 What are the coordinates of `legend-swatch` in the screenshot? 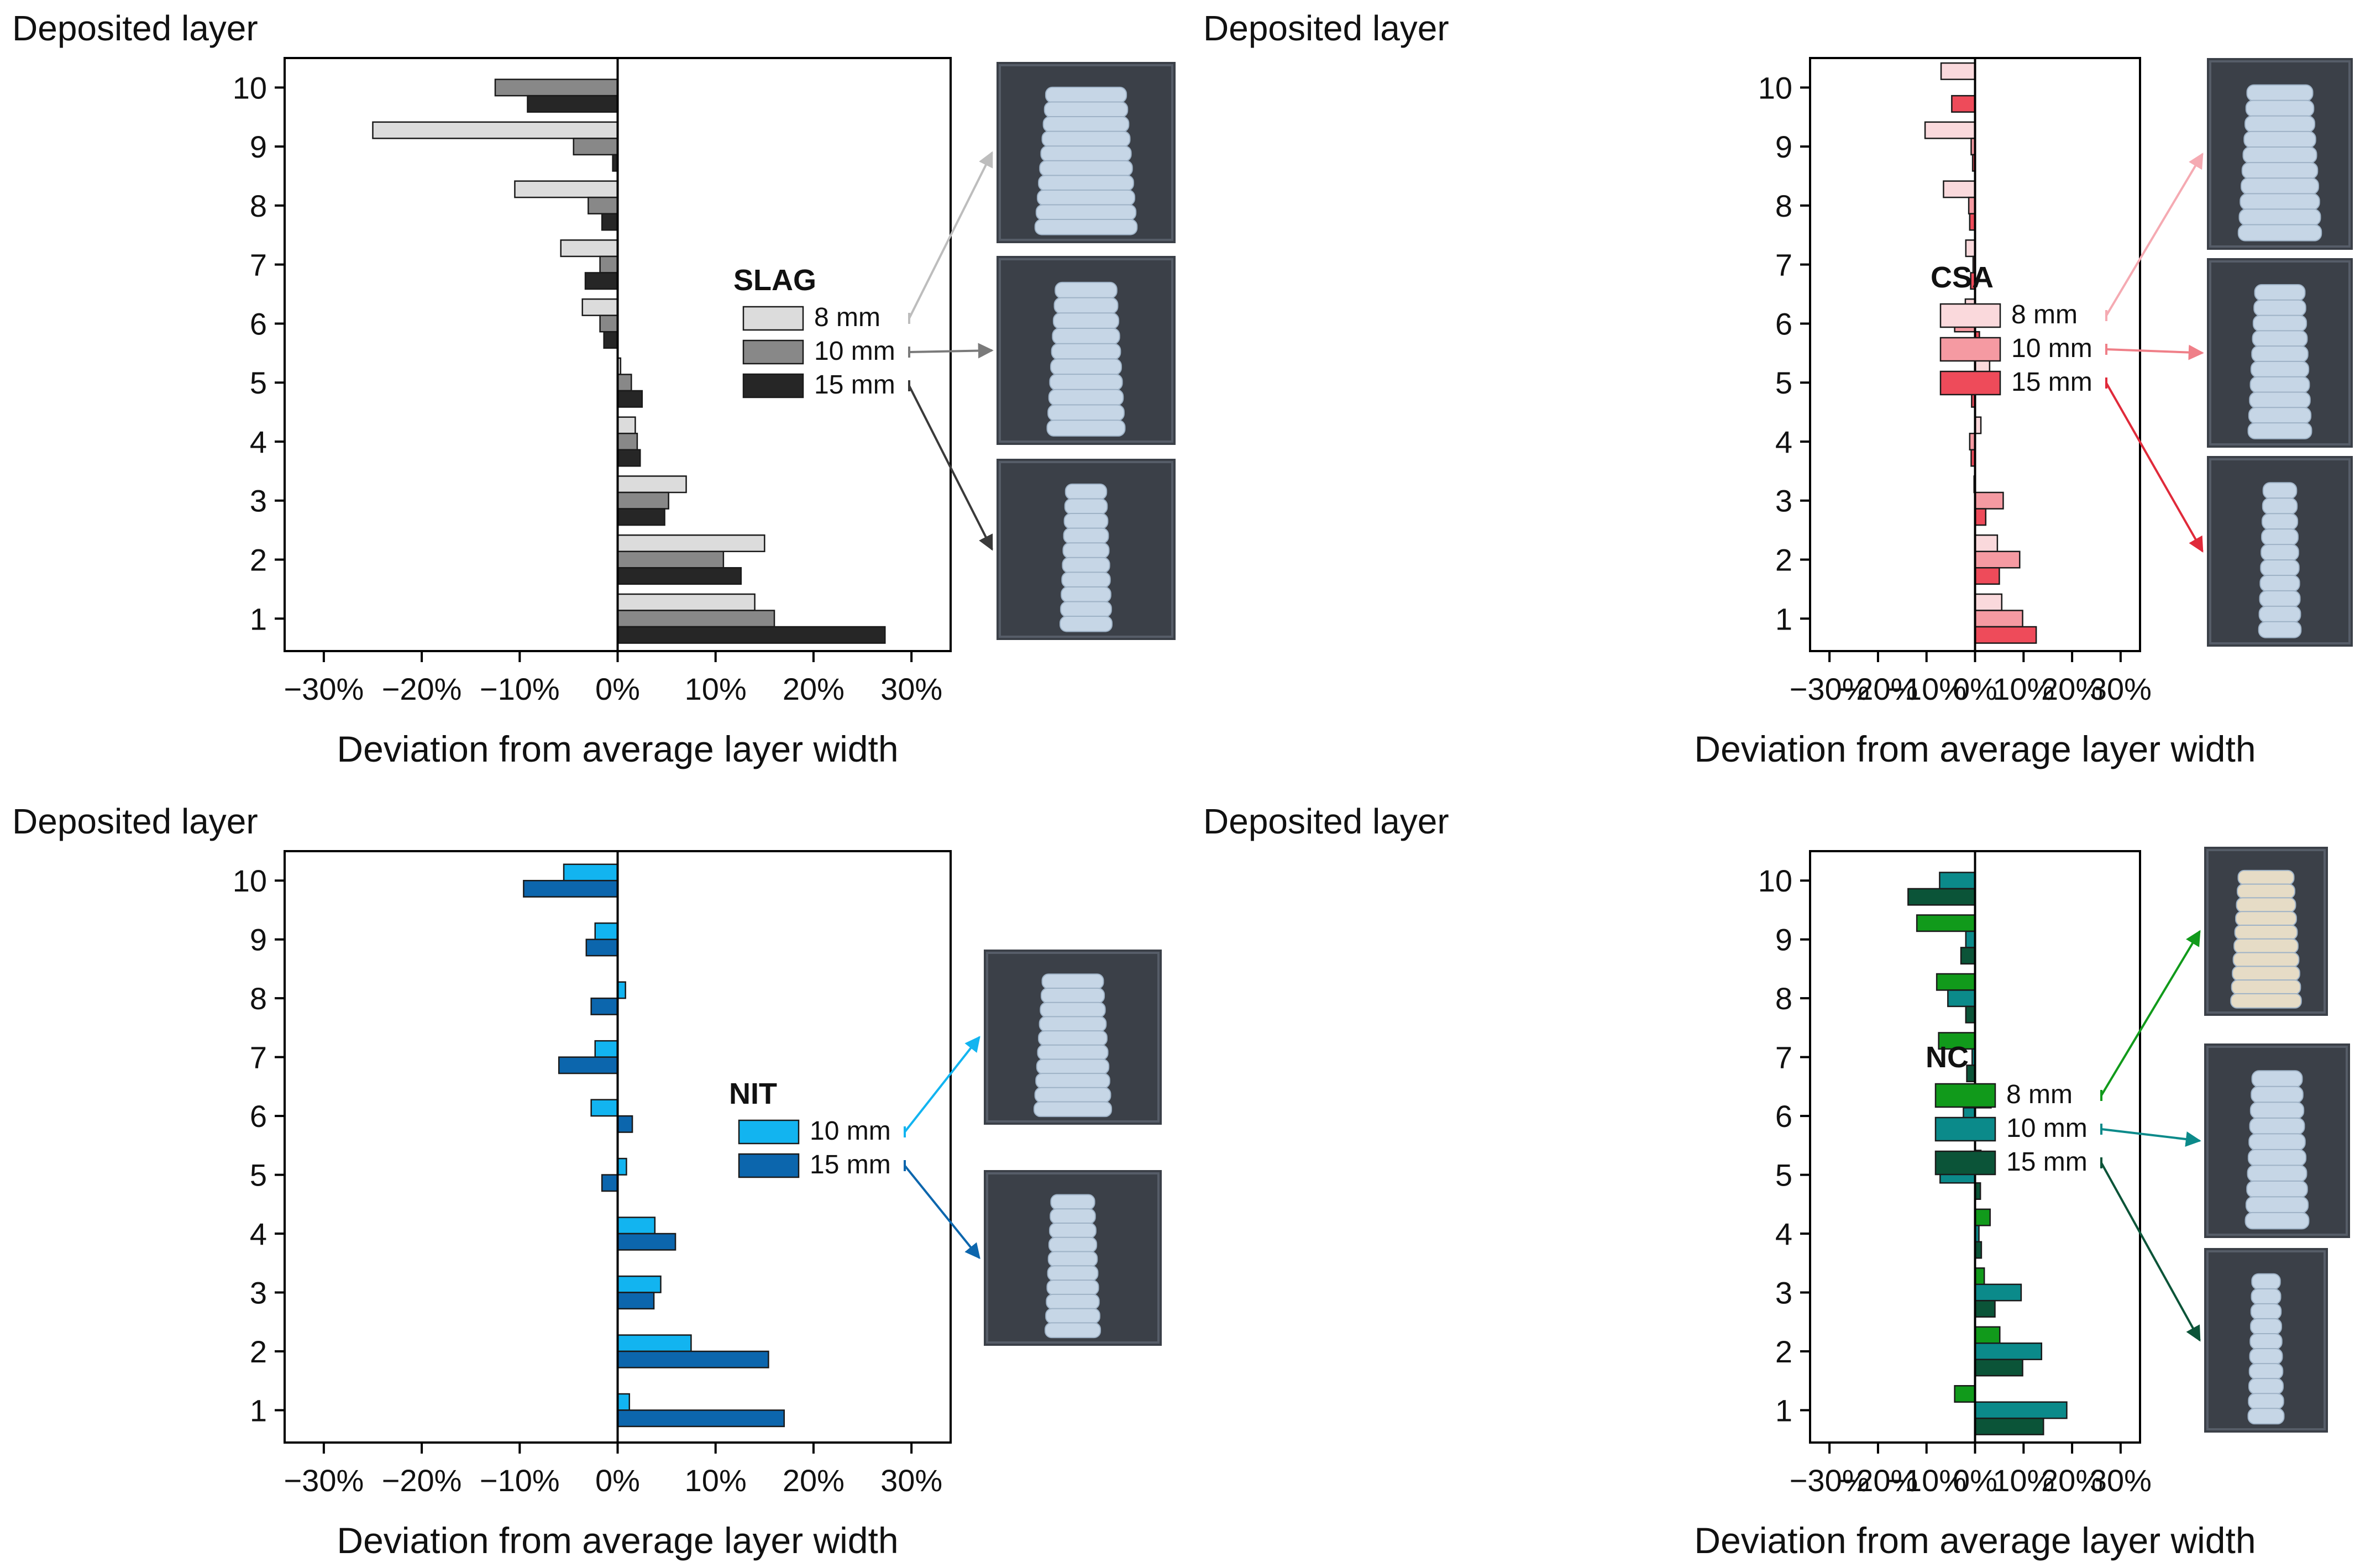 It's located at (1965, 1095).